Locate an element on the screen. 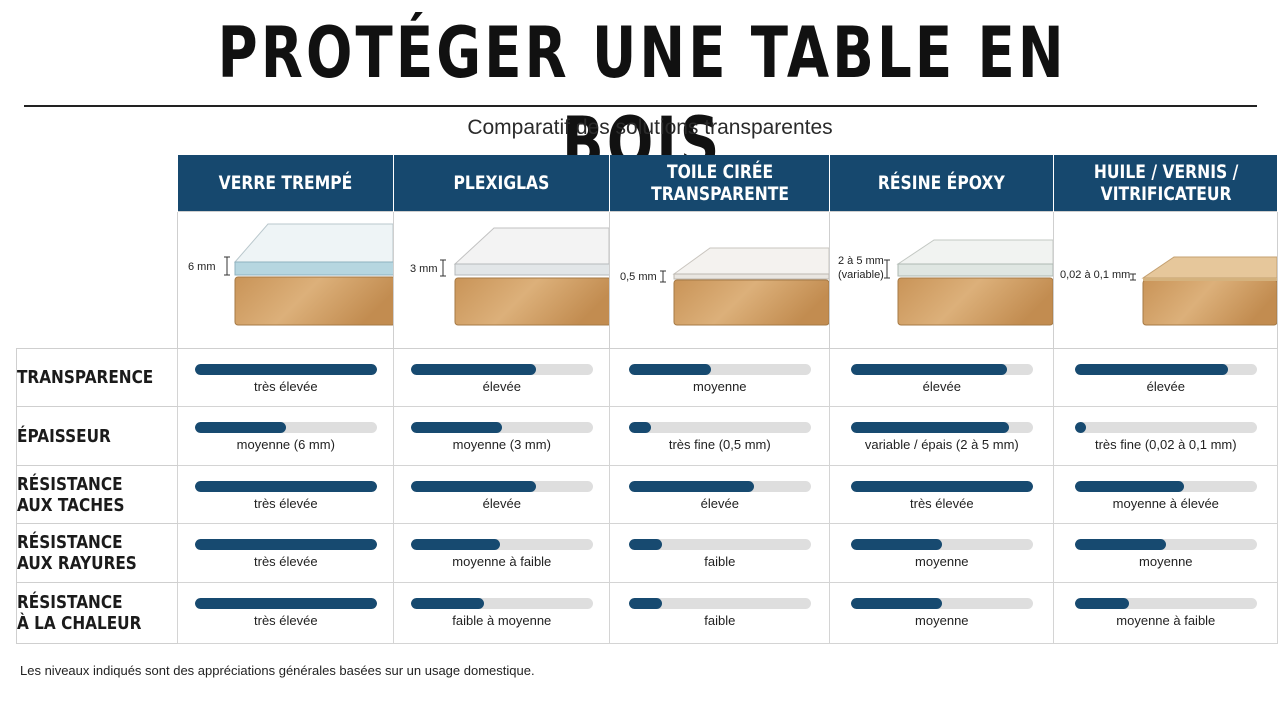  rating-cell-huile: moyenne à élevée is located at coordinates (1166, 494).